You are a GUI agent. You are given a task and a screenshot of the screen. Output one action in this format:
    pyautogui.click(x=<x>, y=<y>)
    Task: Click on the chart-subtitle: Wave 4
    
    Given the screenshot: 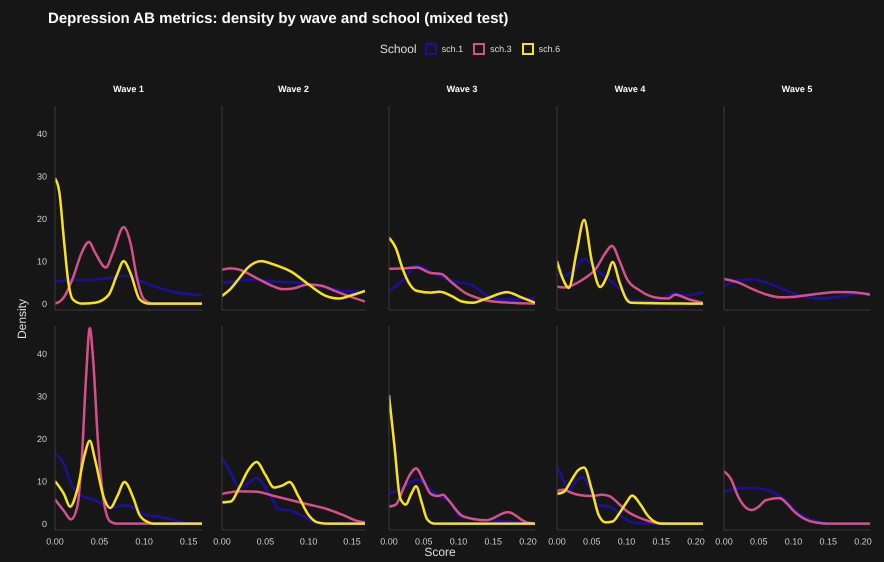 What is the action you would take?
    pyautogui.click(x=630, y=89)
    